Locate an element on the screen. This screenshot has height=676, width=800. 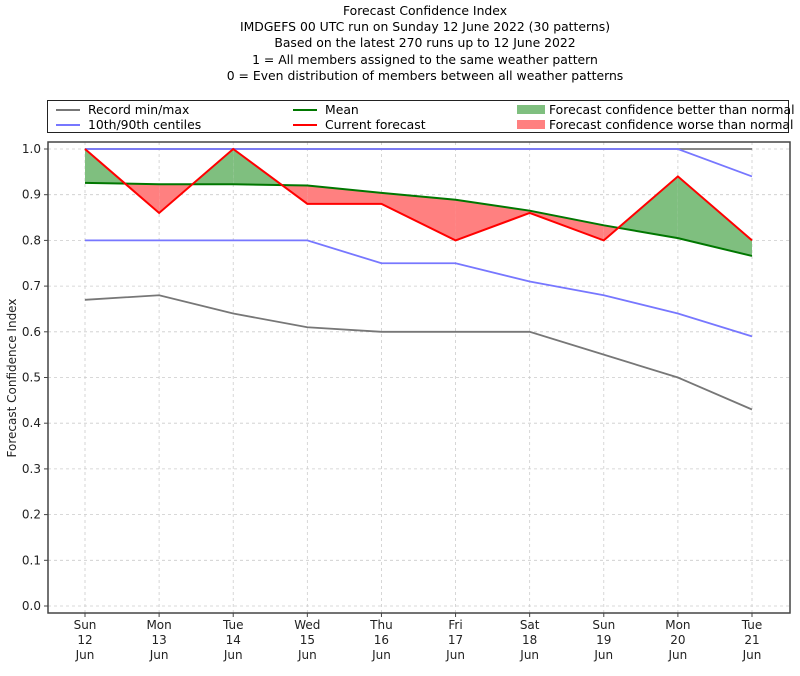
y-tick-label: 0.4 is located at coordinates (31, 423).